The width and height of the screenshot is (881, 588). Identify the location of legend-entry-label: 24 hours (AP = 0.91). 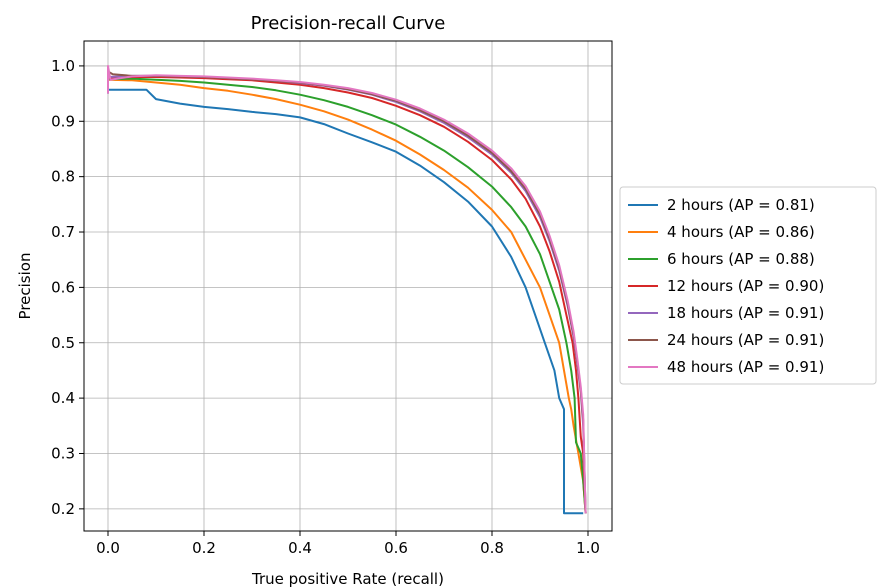
(745, 340).